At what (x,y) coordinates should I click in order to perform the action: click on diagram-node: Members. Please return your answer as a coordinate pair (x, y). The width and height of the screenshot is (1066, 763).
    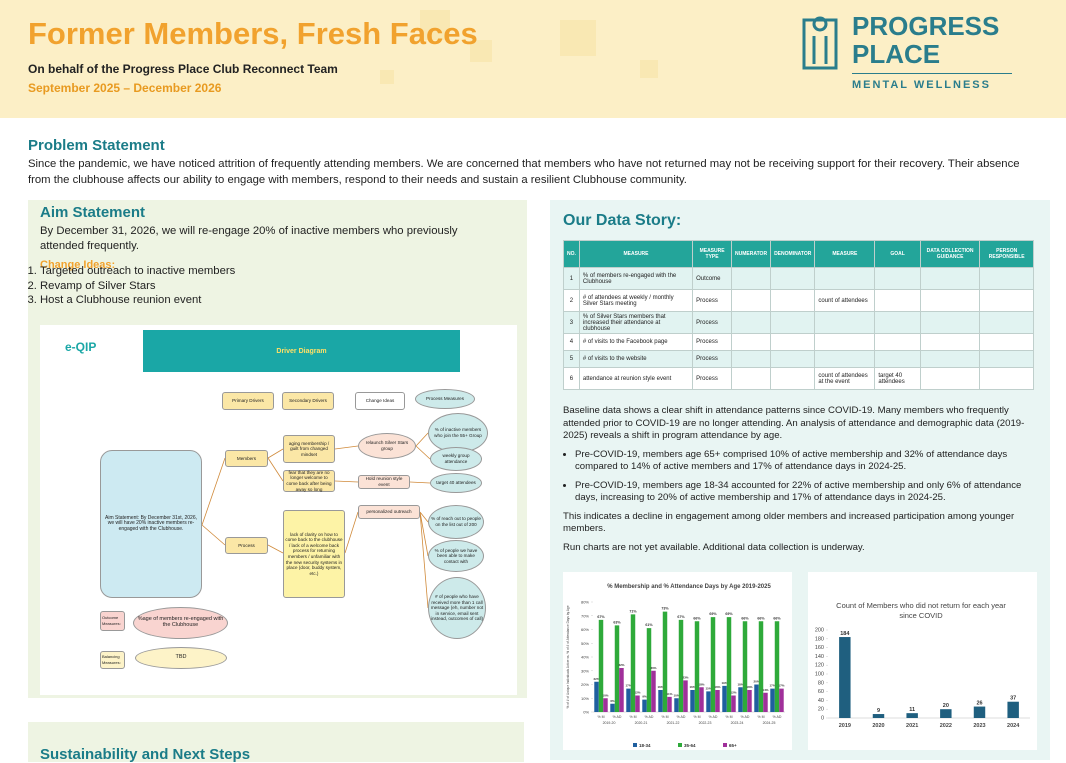
    Looking at the image, I should click on (246, 458).